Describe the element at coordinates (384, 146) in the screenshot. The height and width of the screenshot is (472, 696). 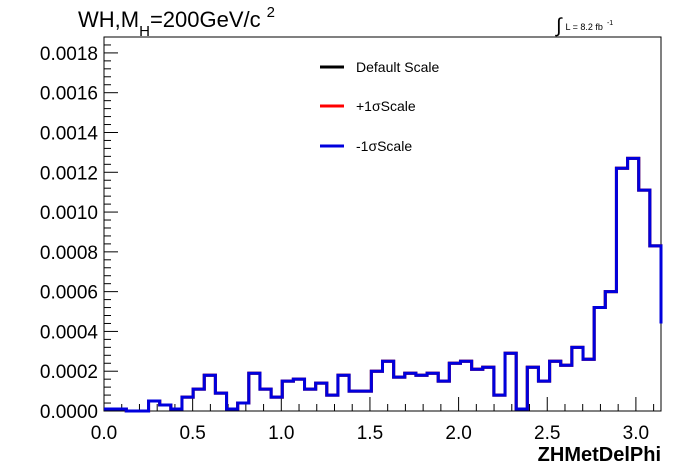
I see `legend-label-minus-1sigma: -1σScale` at that location.